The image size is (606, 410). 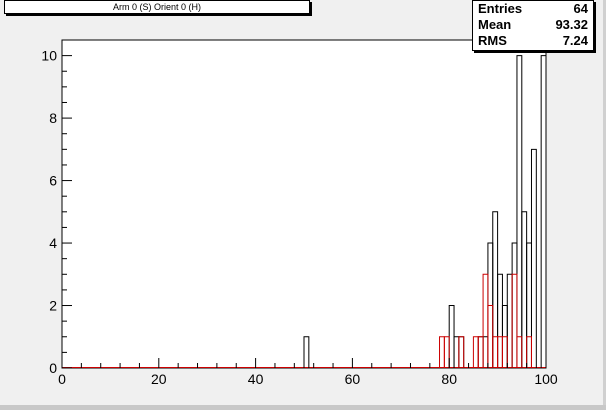 I want to click on stat-mean-label: Mean, so click(x=495, y=24).